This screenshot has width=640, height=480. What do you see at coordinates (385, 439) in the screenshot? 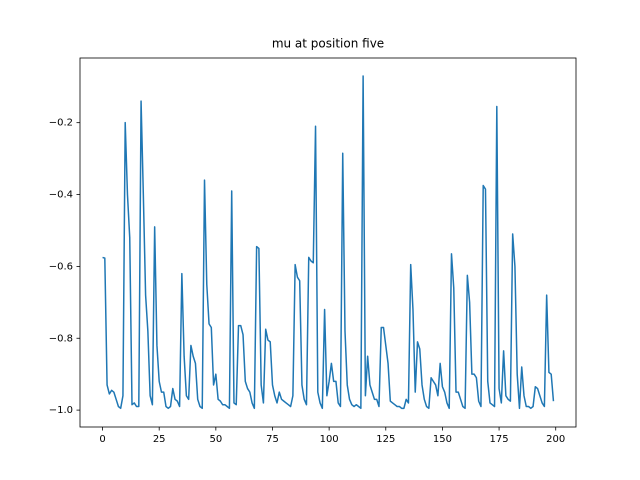
I see `x-tick-label: 125` at bounding box center [385, 439].